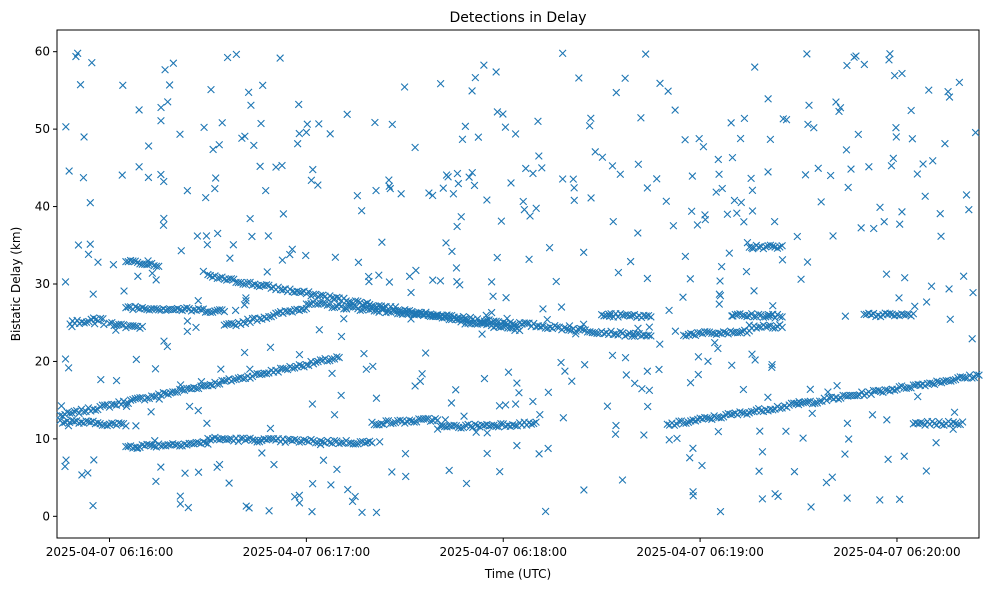 The width and height of the screenshot is (989, 590). I want to click on y-axis-label: Bistatic Delay (km), so click(16, 284).